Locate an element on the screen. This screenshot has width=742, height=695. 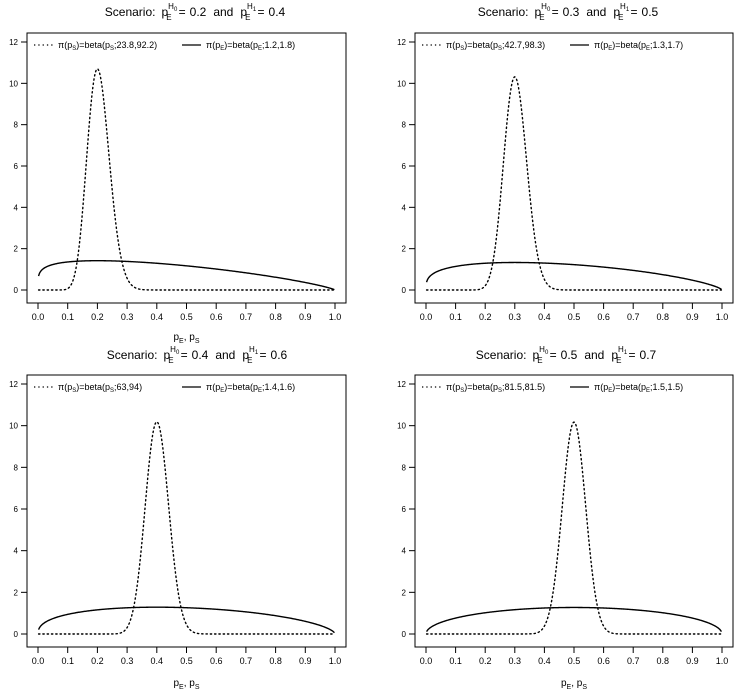
legend-entry-prior-ps: π(pS)=beta(pS;81.5,81.5) is located at coordinates (483, 388).